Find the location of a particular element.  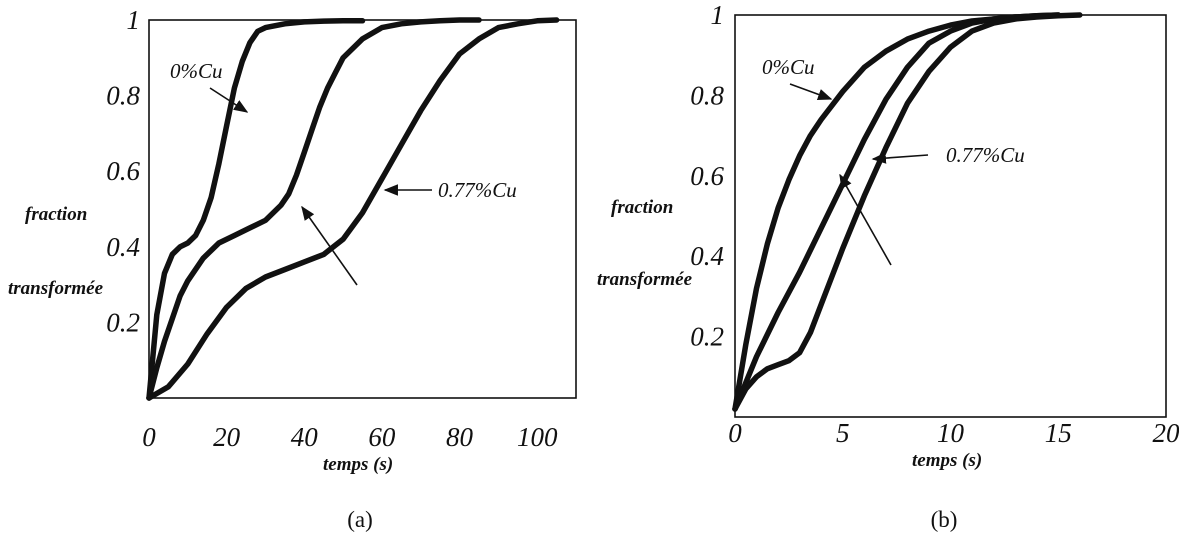

y-tick-labels-a: 0.2 0.4 0.6 0.8 1 is located at coordinates (123, 171).